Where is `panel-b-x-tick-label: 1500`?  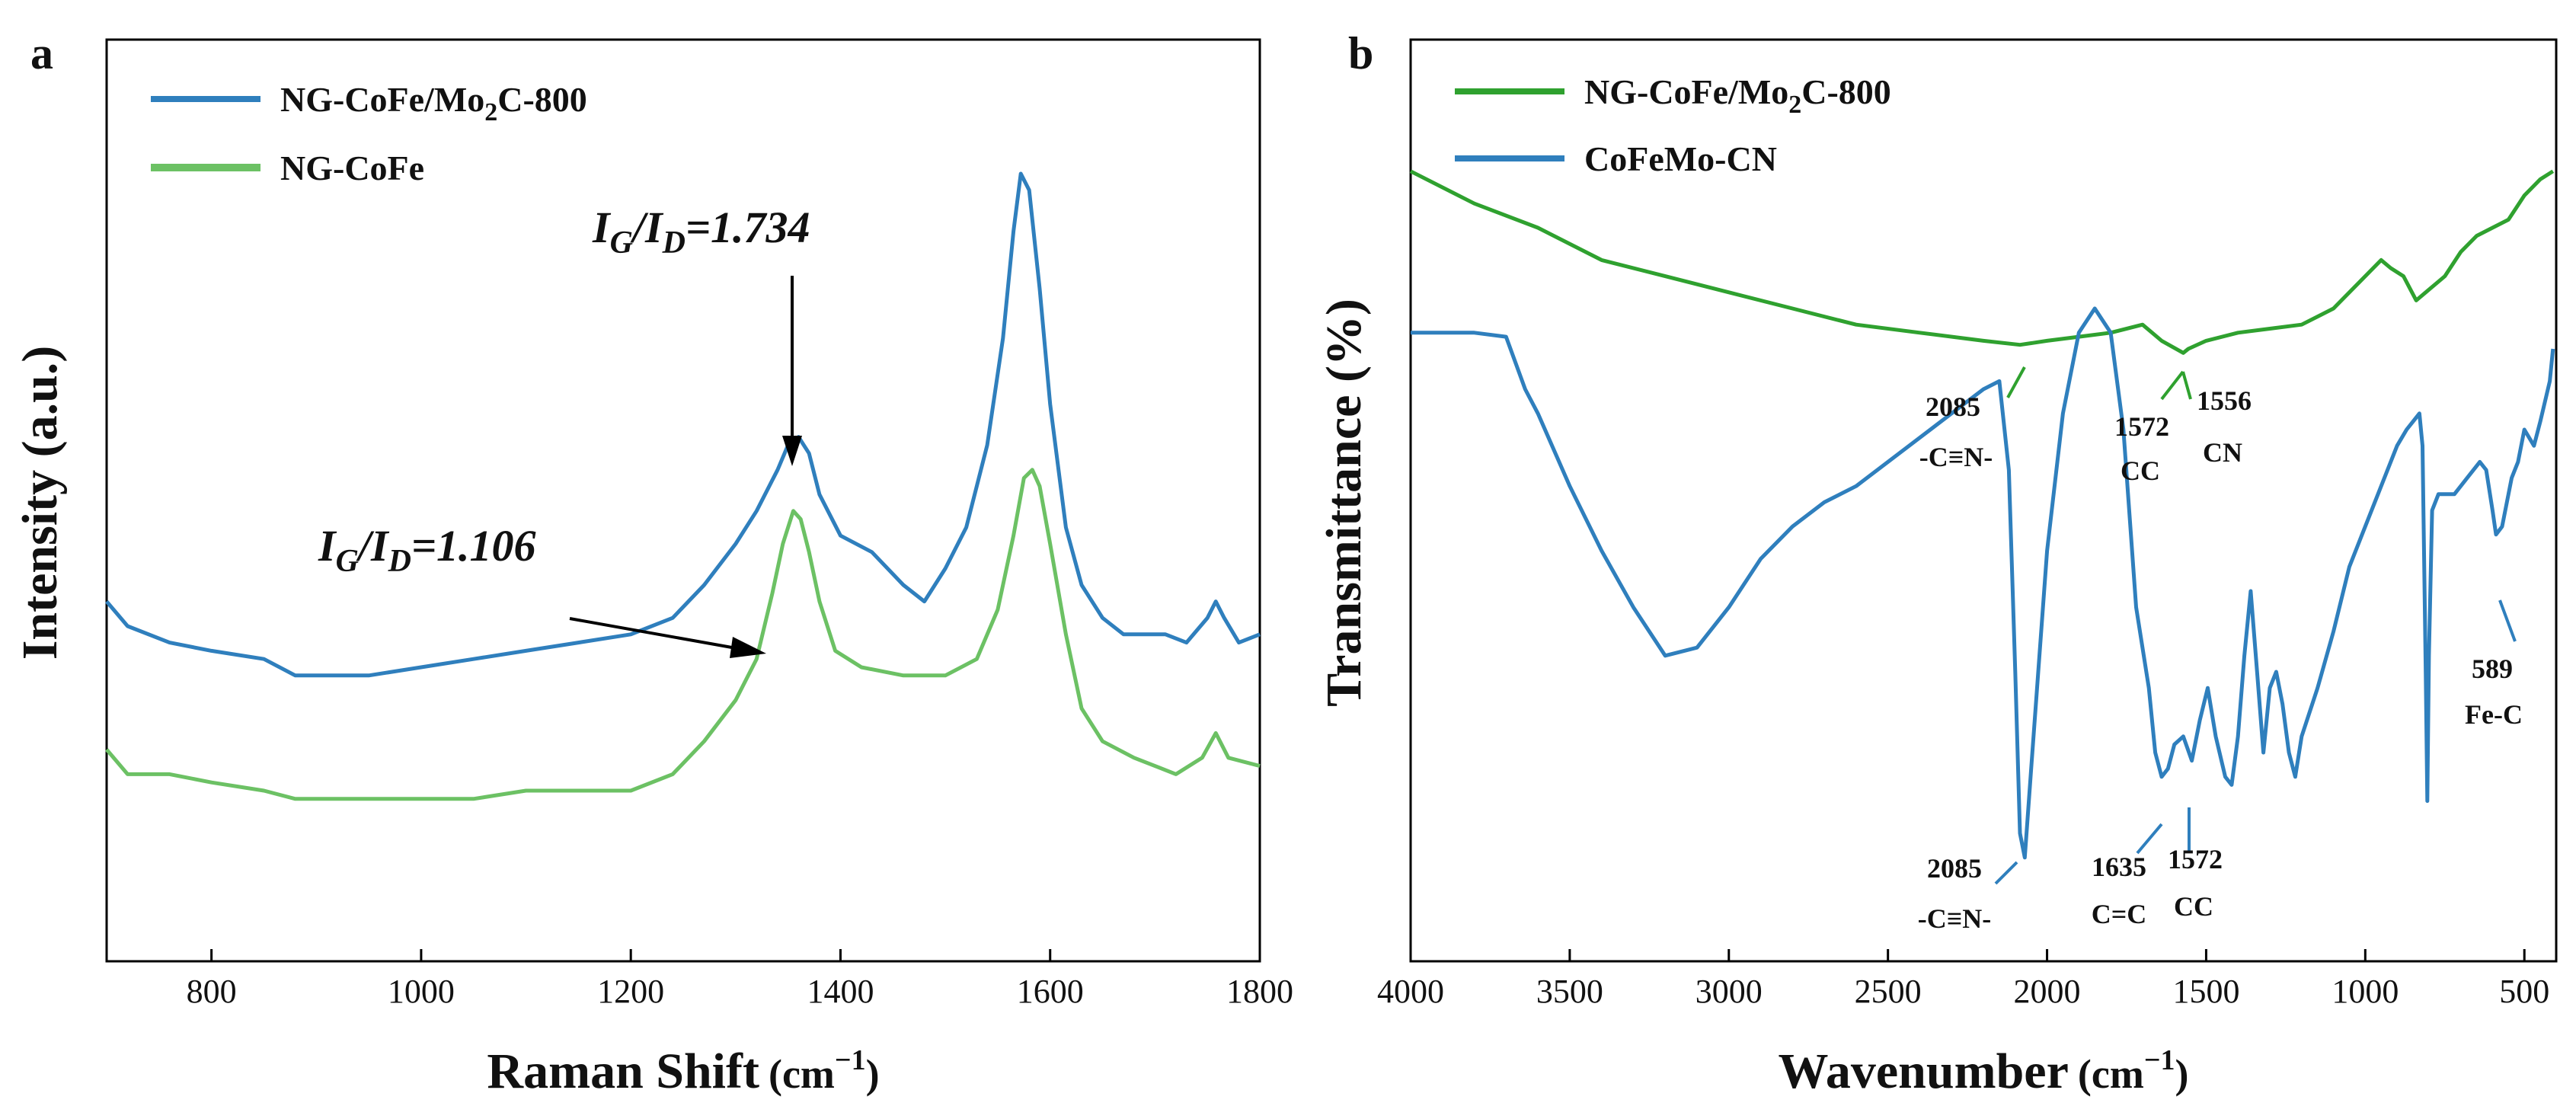 panel-b-x-tick-label: 1500 is located at coordinates (2206, 992).